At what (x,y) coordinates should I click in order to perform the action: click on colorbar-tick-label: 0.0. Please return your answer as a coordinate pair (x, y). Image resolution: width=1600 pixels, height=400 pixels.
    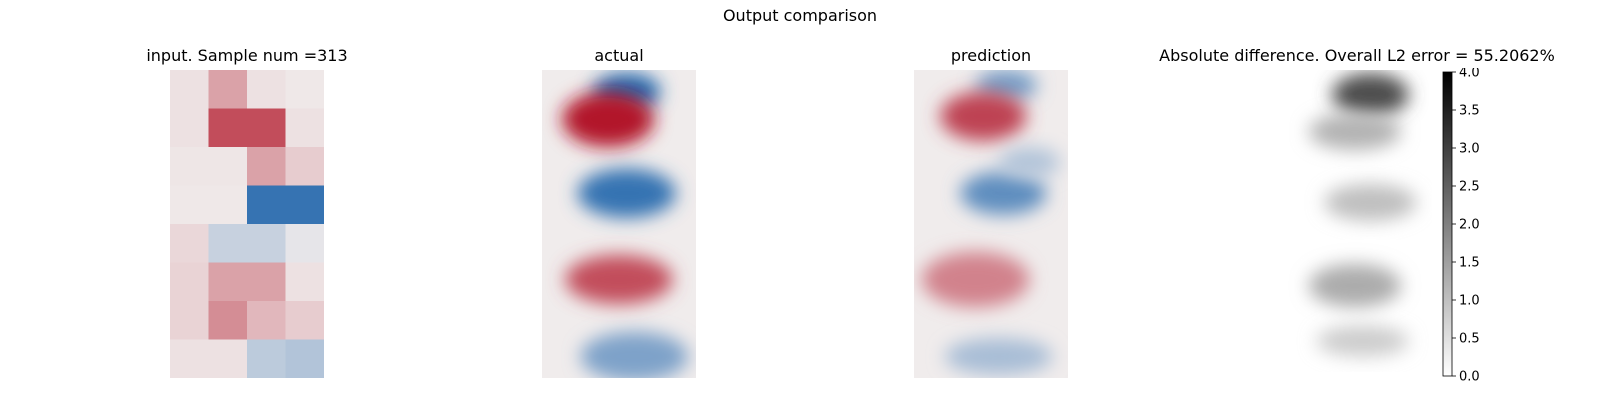
    Looking at the image, I should click on (1469, 377).